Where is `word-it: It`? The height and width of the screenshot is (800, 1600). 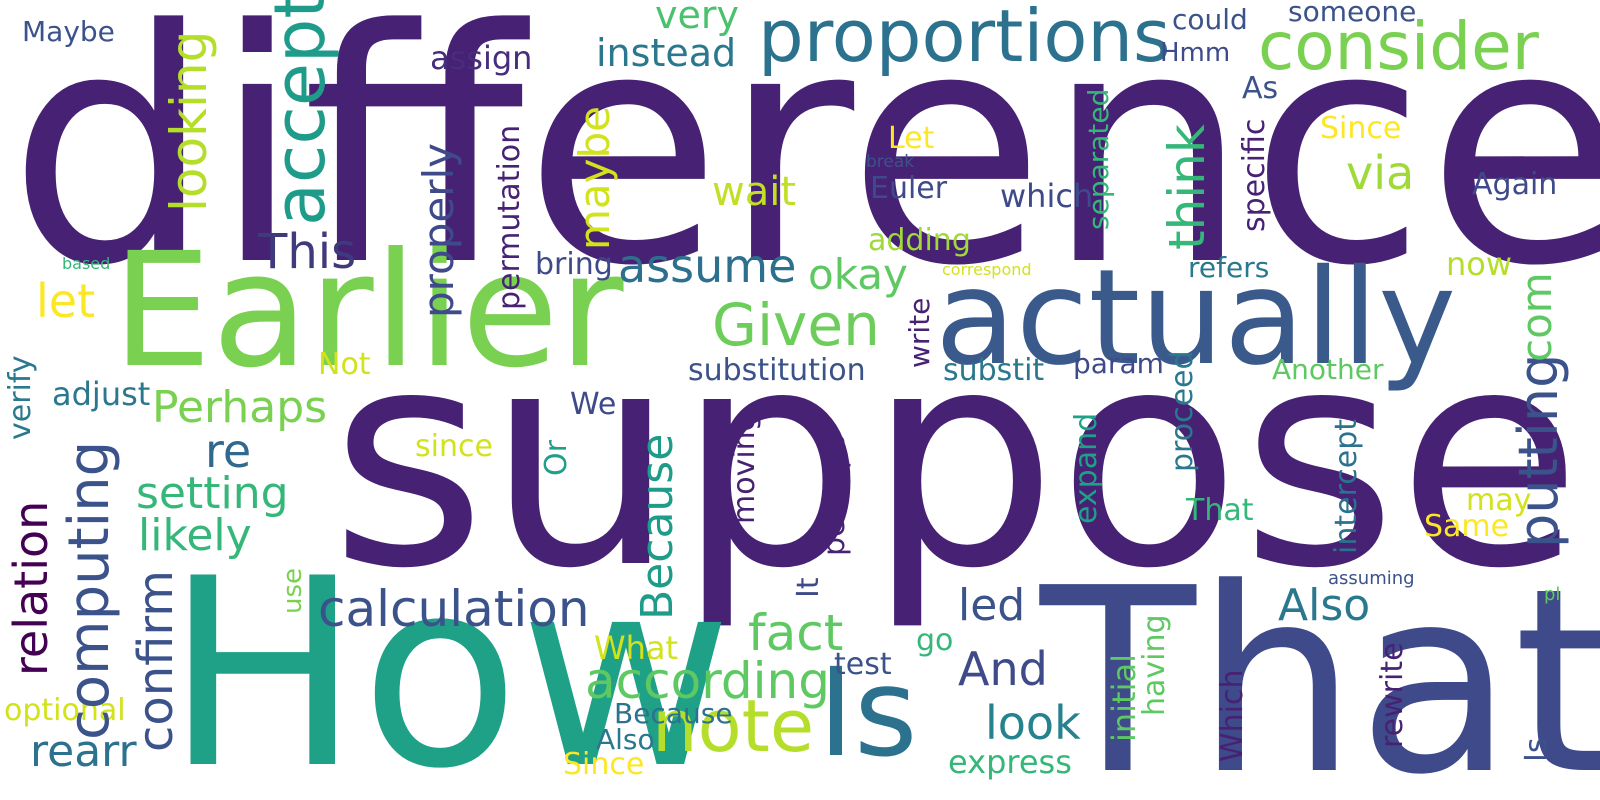
word-it: It is located at coordinates (808, 587).